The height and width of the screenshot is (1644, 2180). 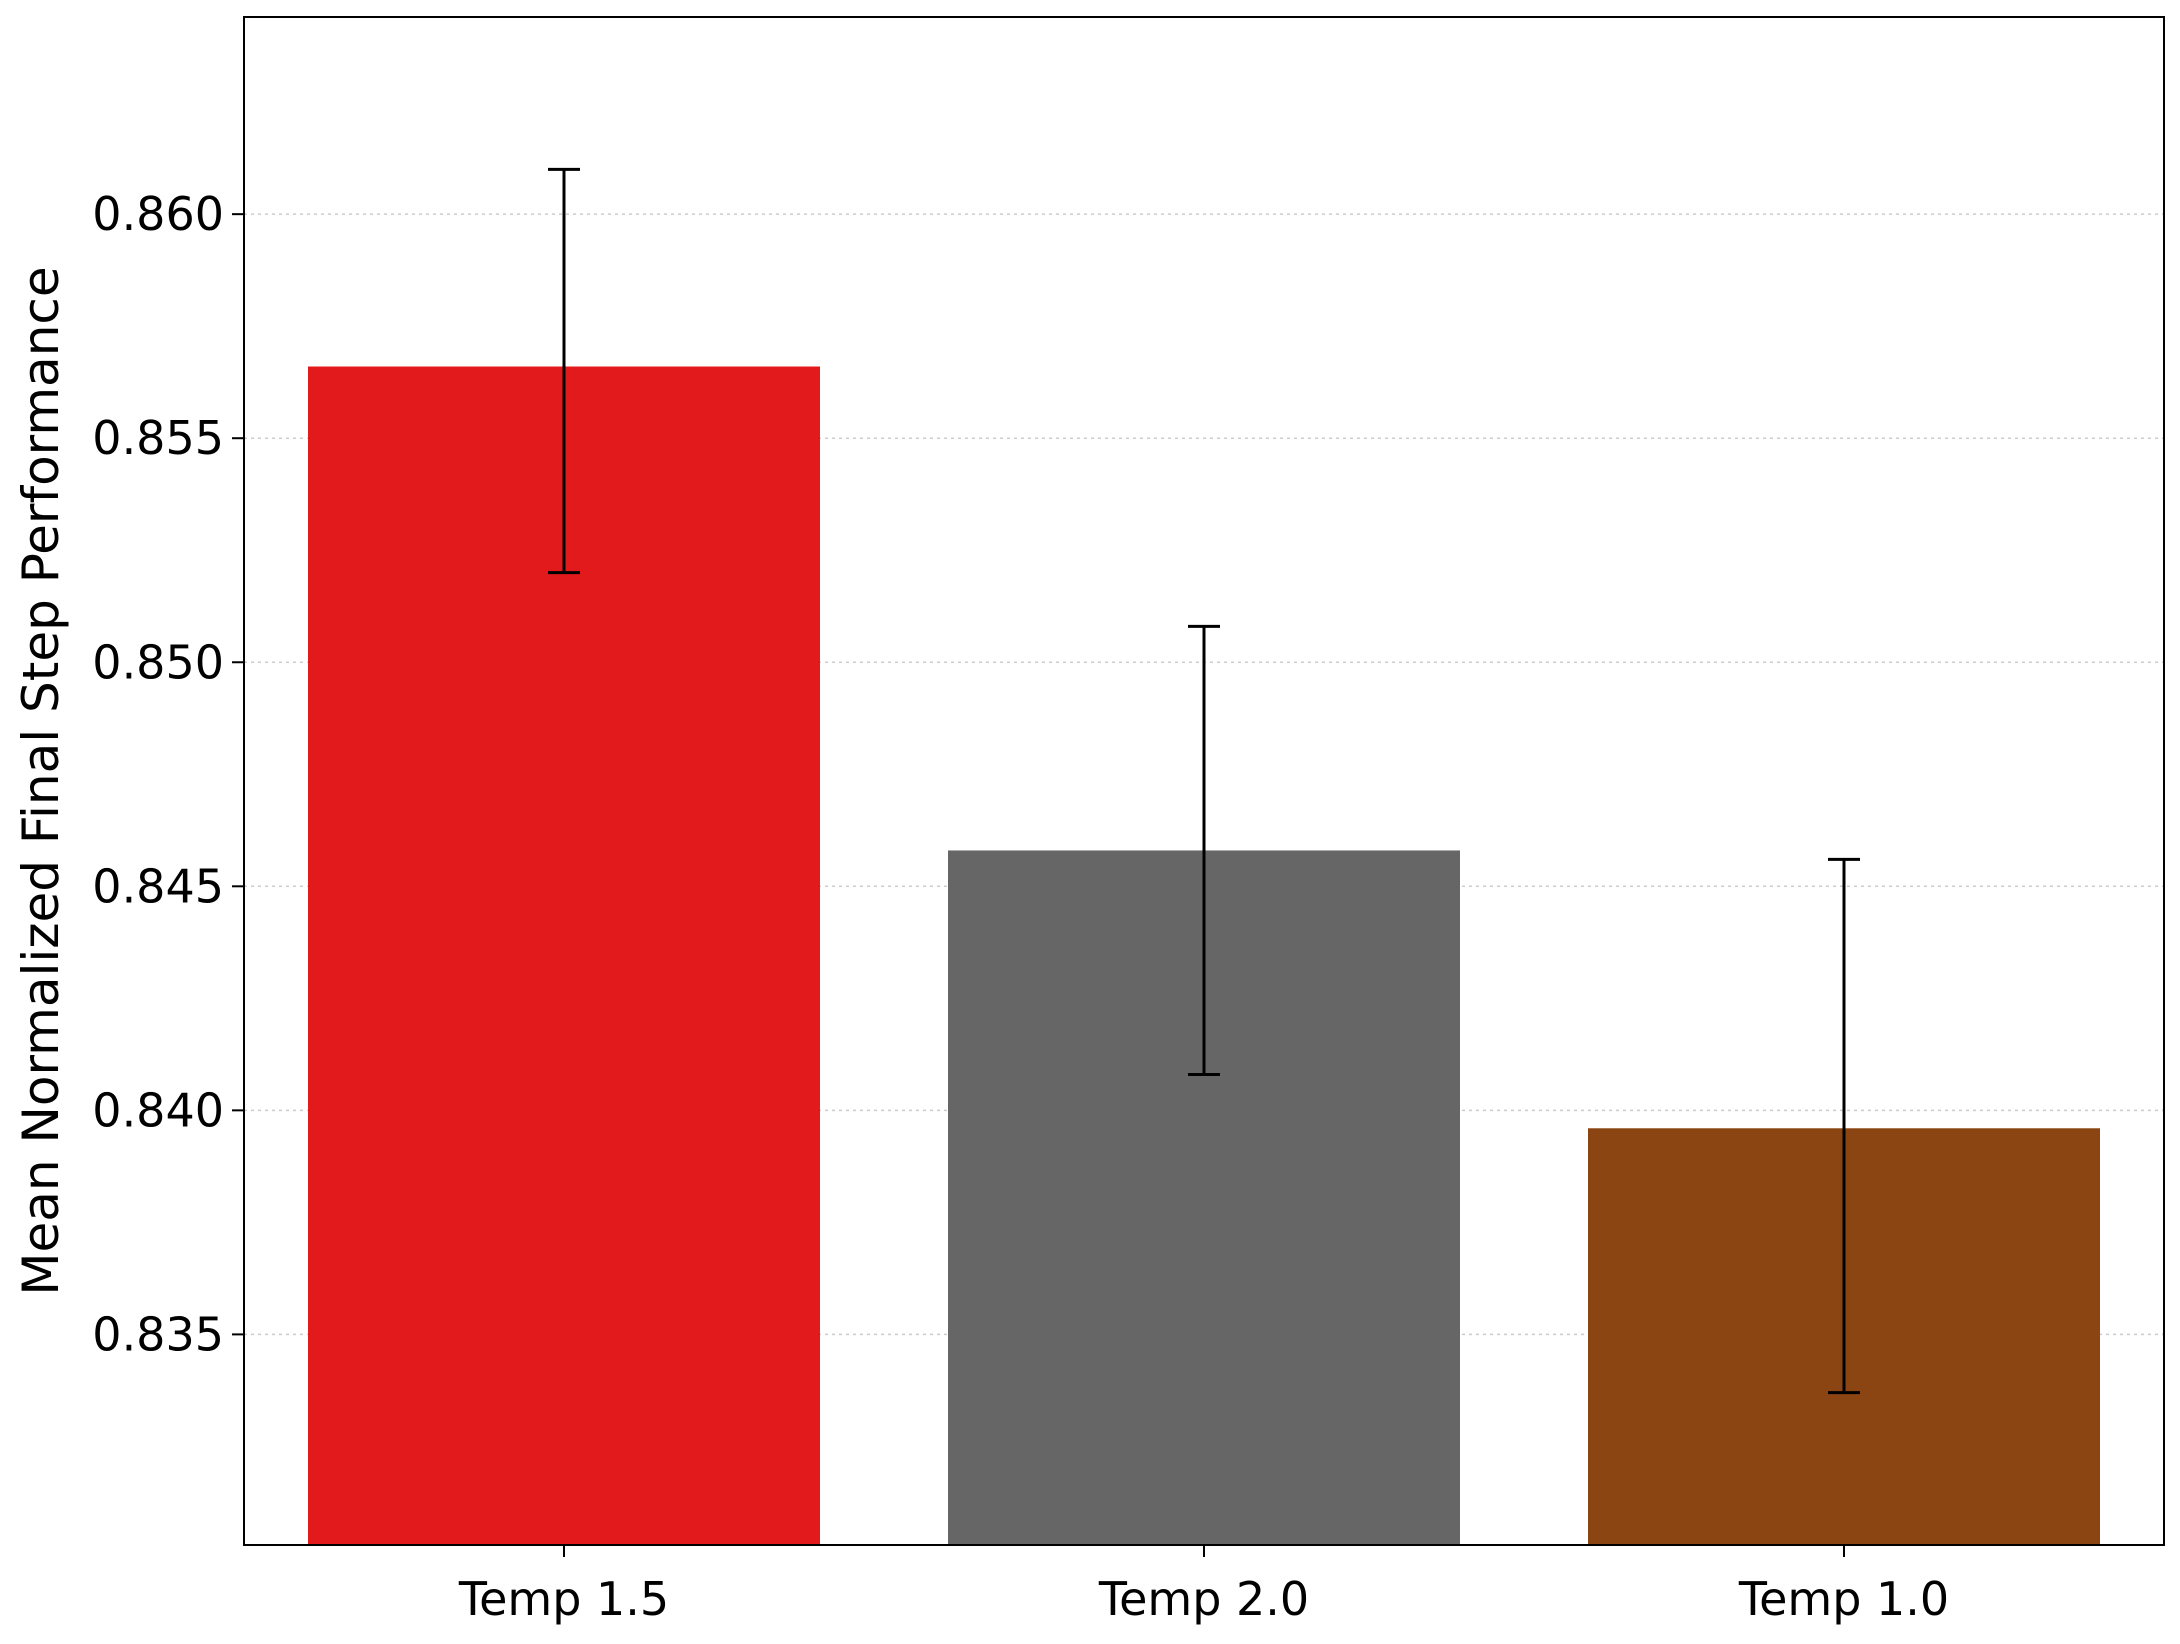 What do you see at coordinates (158, 1334) in the screenshot?
I see `y-tick-label: 0.835` at bounding box center [158, 1334].